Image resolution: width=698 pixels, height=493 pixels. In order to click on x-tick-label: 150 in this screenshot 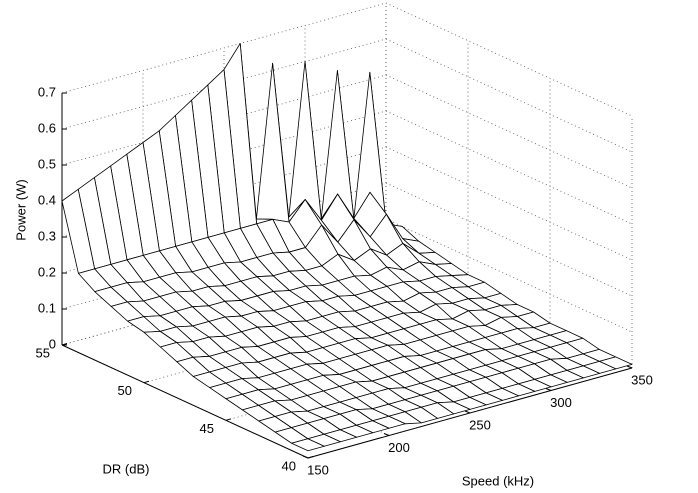, I will do `click(318, 469)`.